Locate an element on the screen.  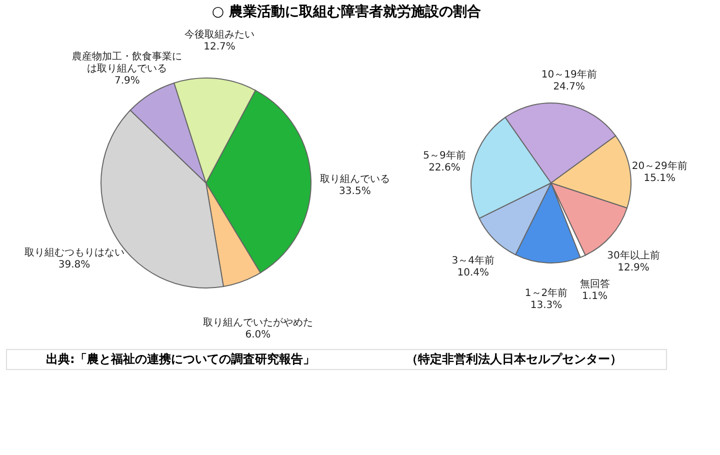
data-label: 7.9% is located at coordinates (127, 81).